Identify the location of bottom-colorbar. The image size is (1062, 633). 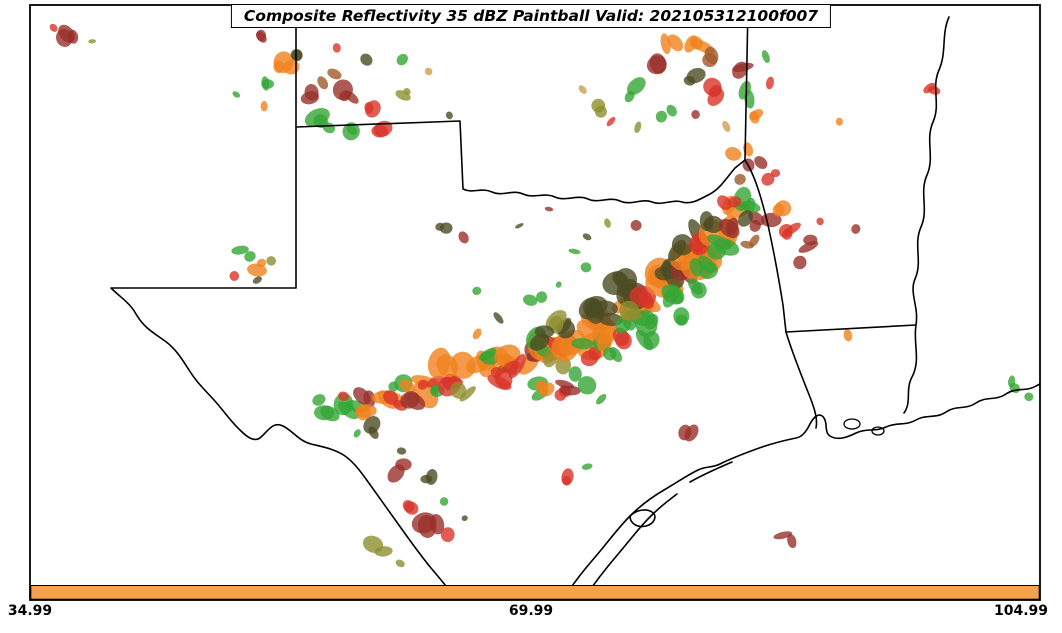
(535, 592).